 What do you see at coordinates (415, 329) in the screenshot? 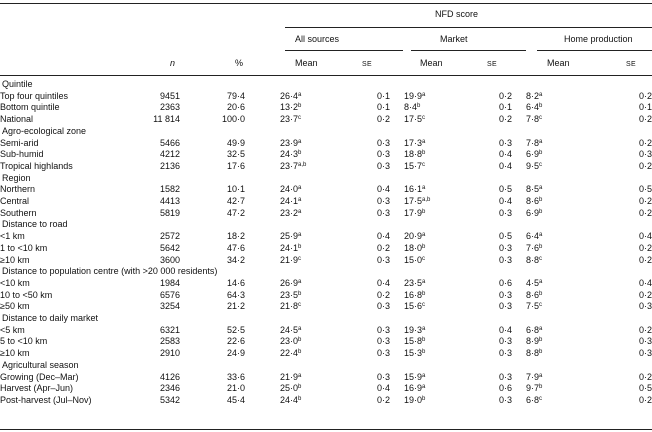
I see `market-mean-cell: 19·3a` at bounding box center [415, 329].